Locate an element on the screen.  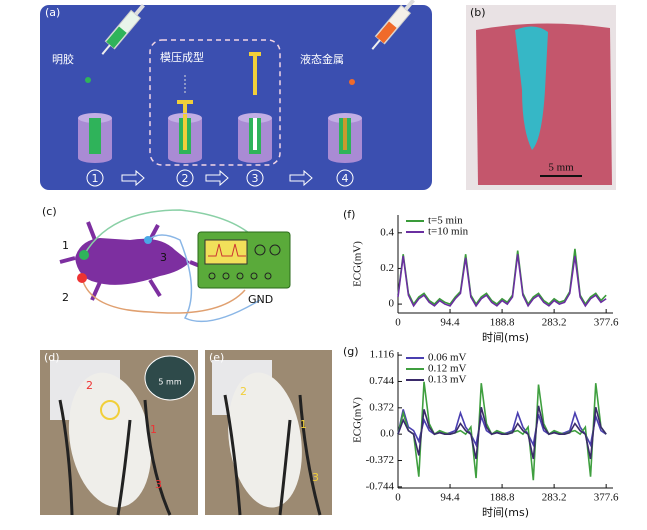
rat is located at coordinates (110, 440).